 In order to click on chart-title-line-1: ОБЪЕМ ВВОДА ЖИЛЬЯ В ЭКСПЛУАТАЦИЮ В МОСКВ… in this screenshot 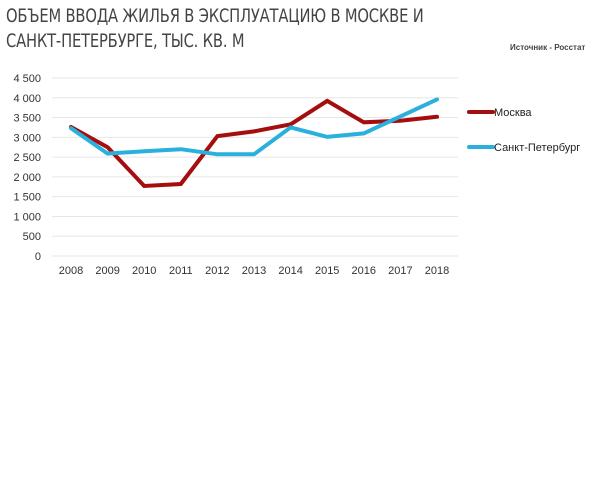, I will do `click(215, 16)`.